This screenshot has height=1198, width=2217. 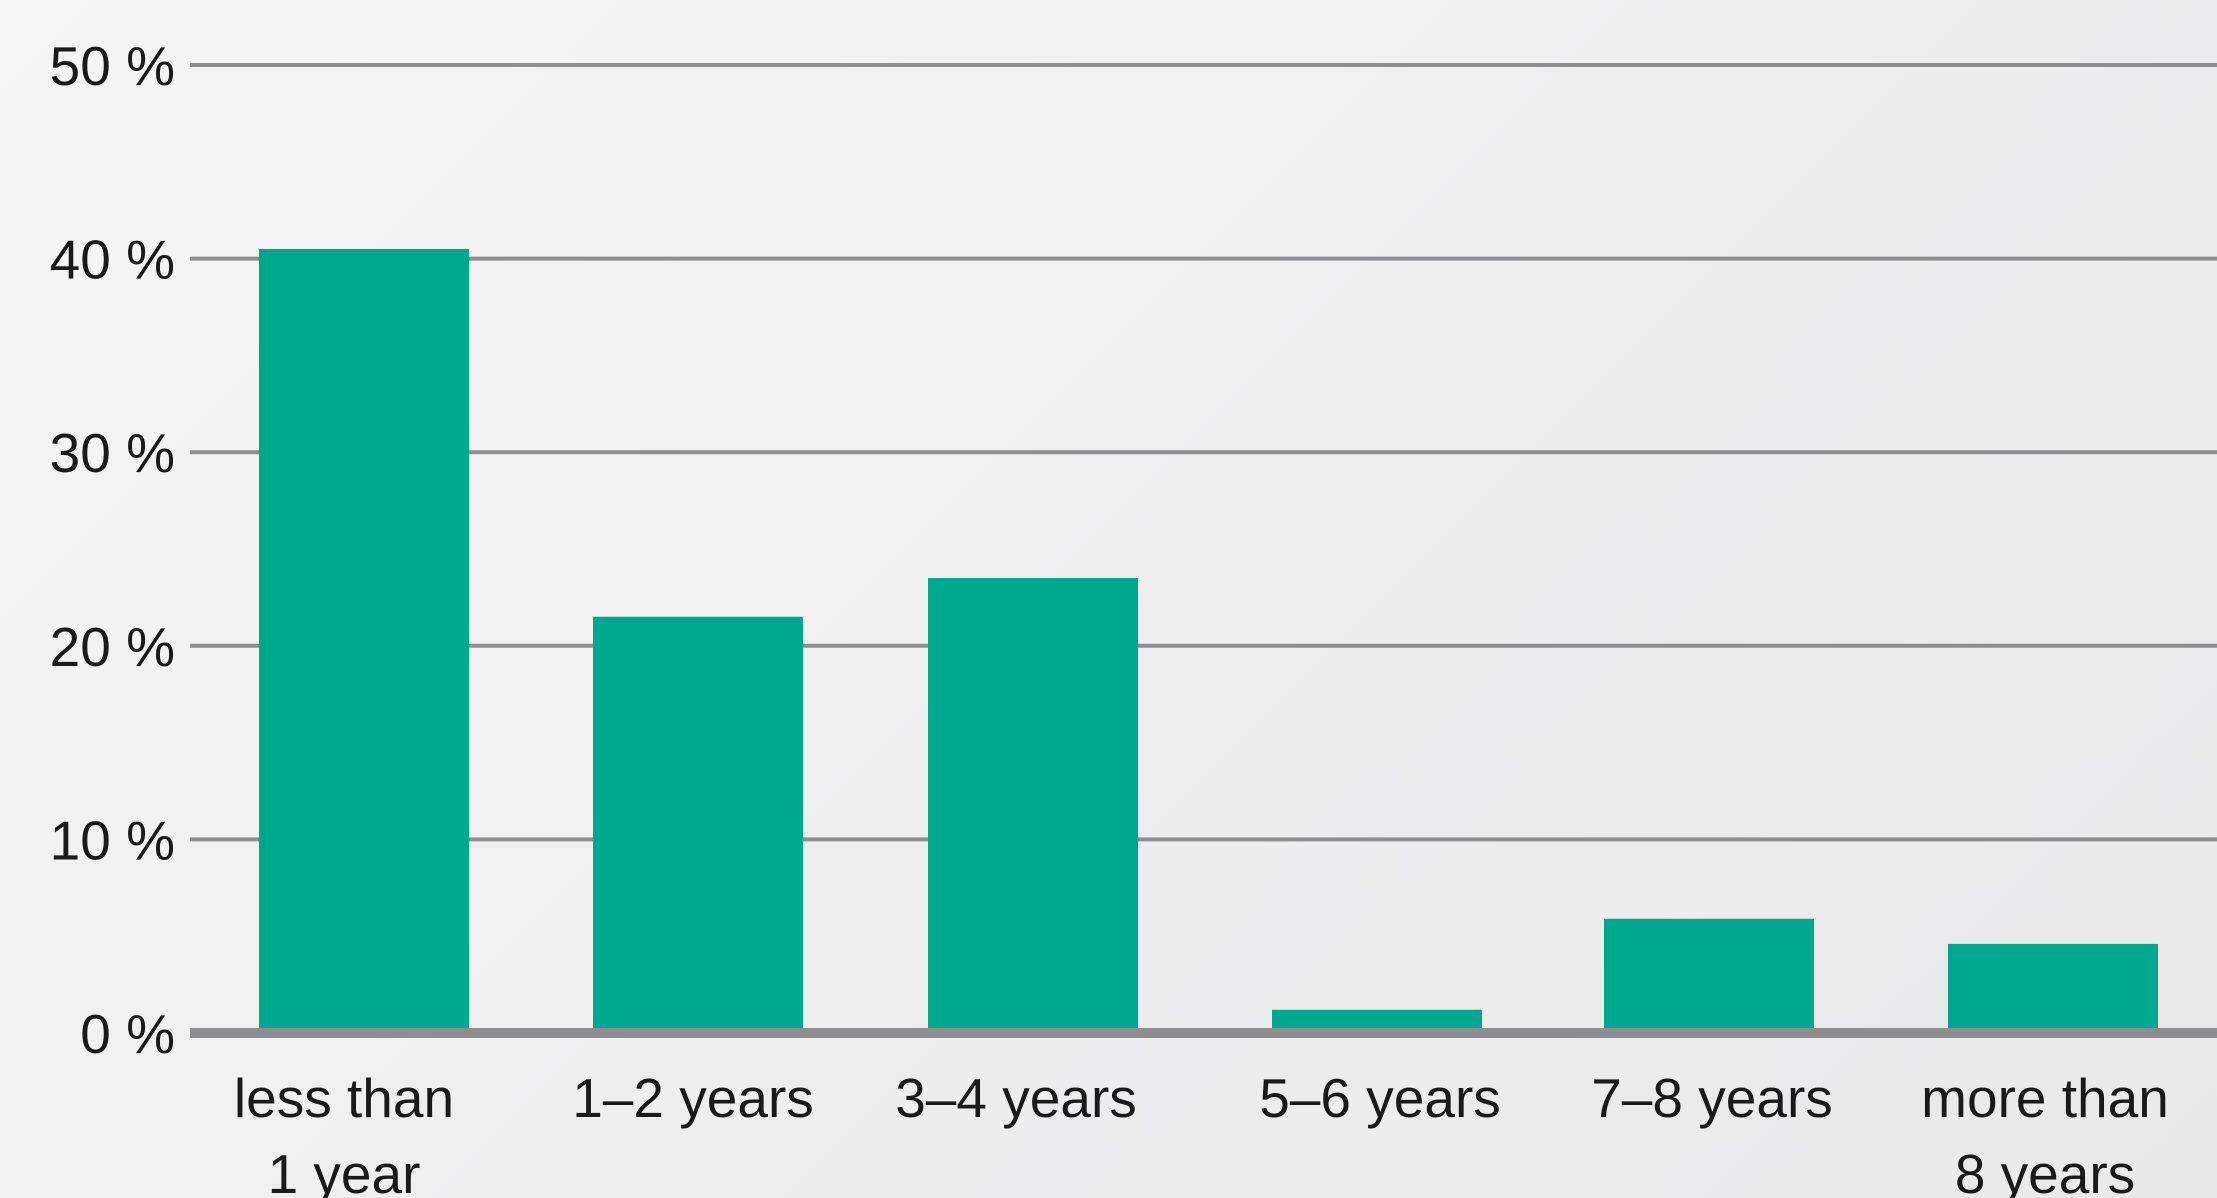 What do you see at coordinates (2045, 1098) in the screenshot?
I see `x-category-label-line: more than` at bounding box center [2045, 1098].